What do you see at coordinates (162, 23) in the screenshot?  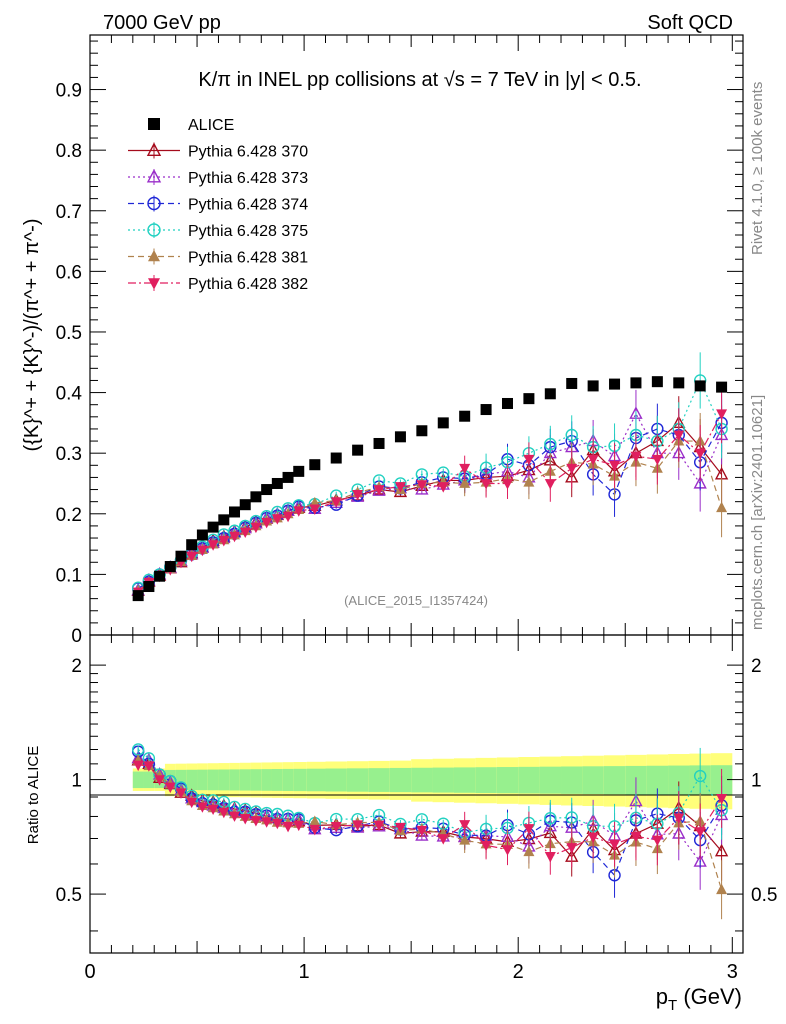 I see `header-energy: 7000 GeV pp` at bounding box center [162, 23].